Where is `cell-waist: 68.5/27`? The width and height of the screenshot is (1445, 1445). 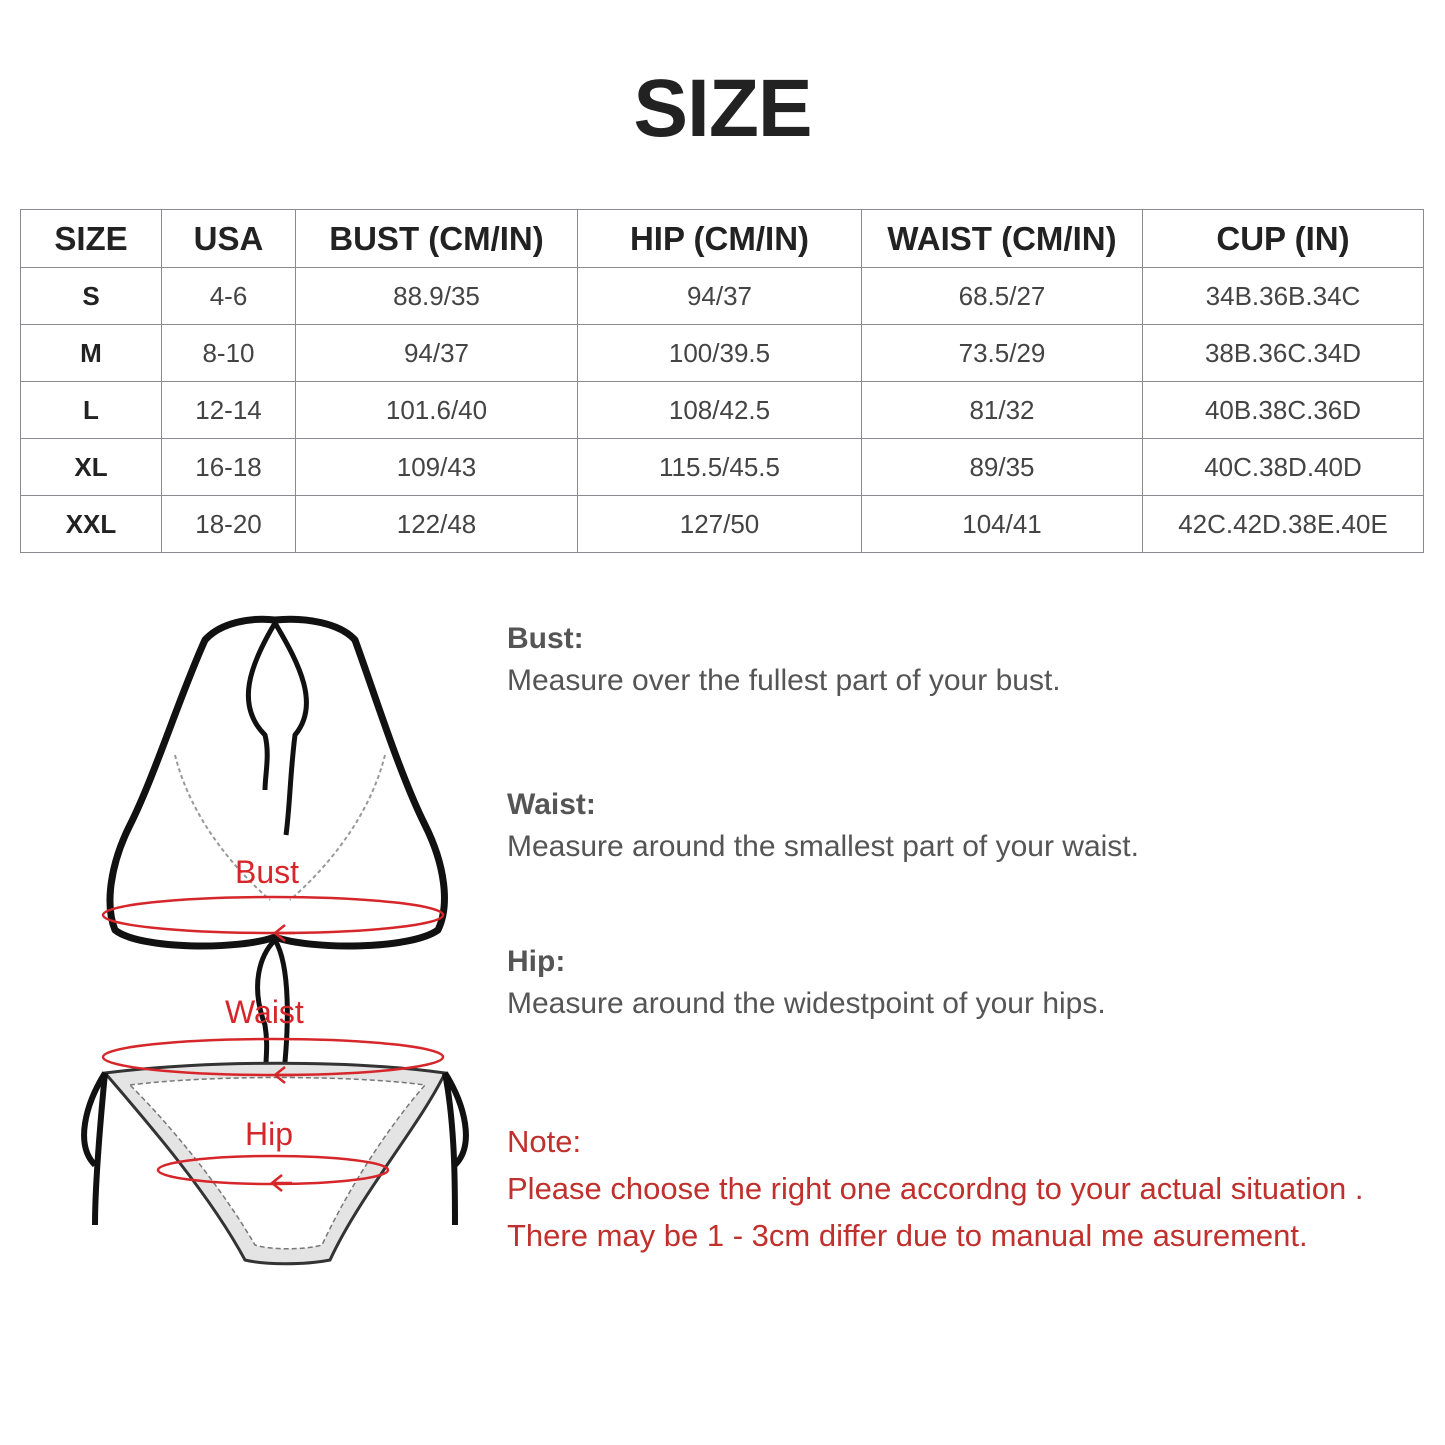 cell-waist: 68.5/27 is located at coordinates (1002, 296).